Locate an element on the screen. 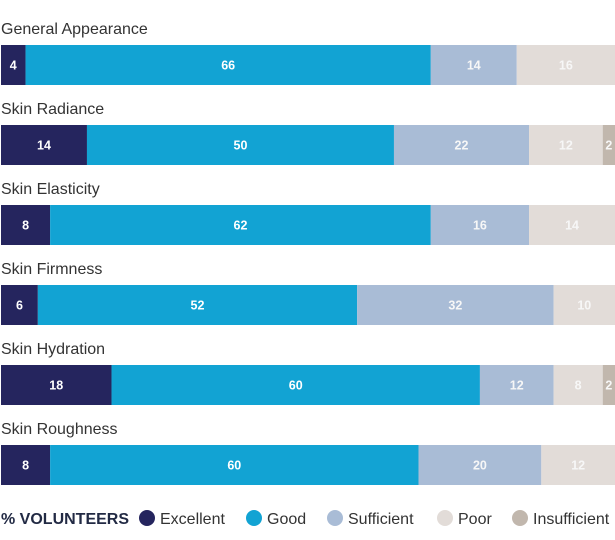  bar-row-skin-radiance: Skin Radiance 14 50 22 12 2 is located at coordinates (308, 133).